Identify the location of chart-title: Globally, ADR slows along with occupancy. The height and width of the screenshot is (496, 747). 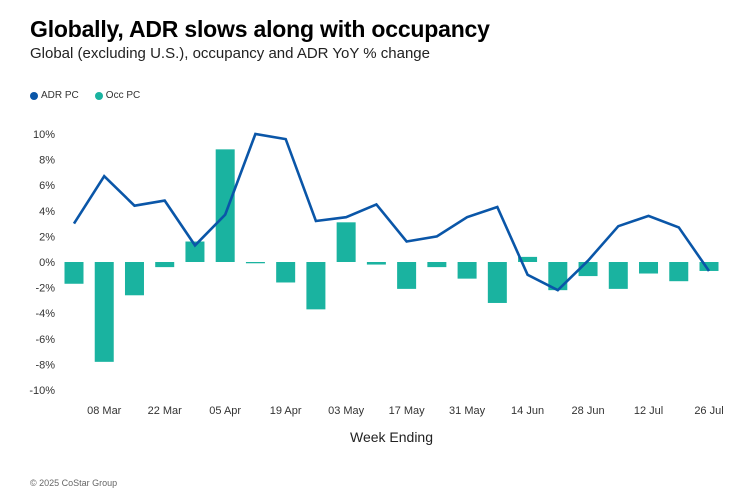
(260, 29).